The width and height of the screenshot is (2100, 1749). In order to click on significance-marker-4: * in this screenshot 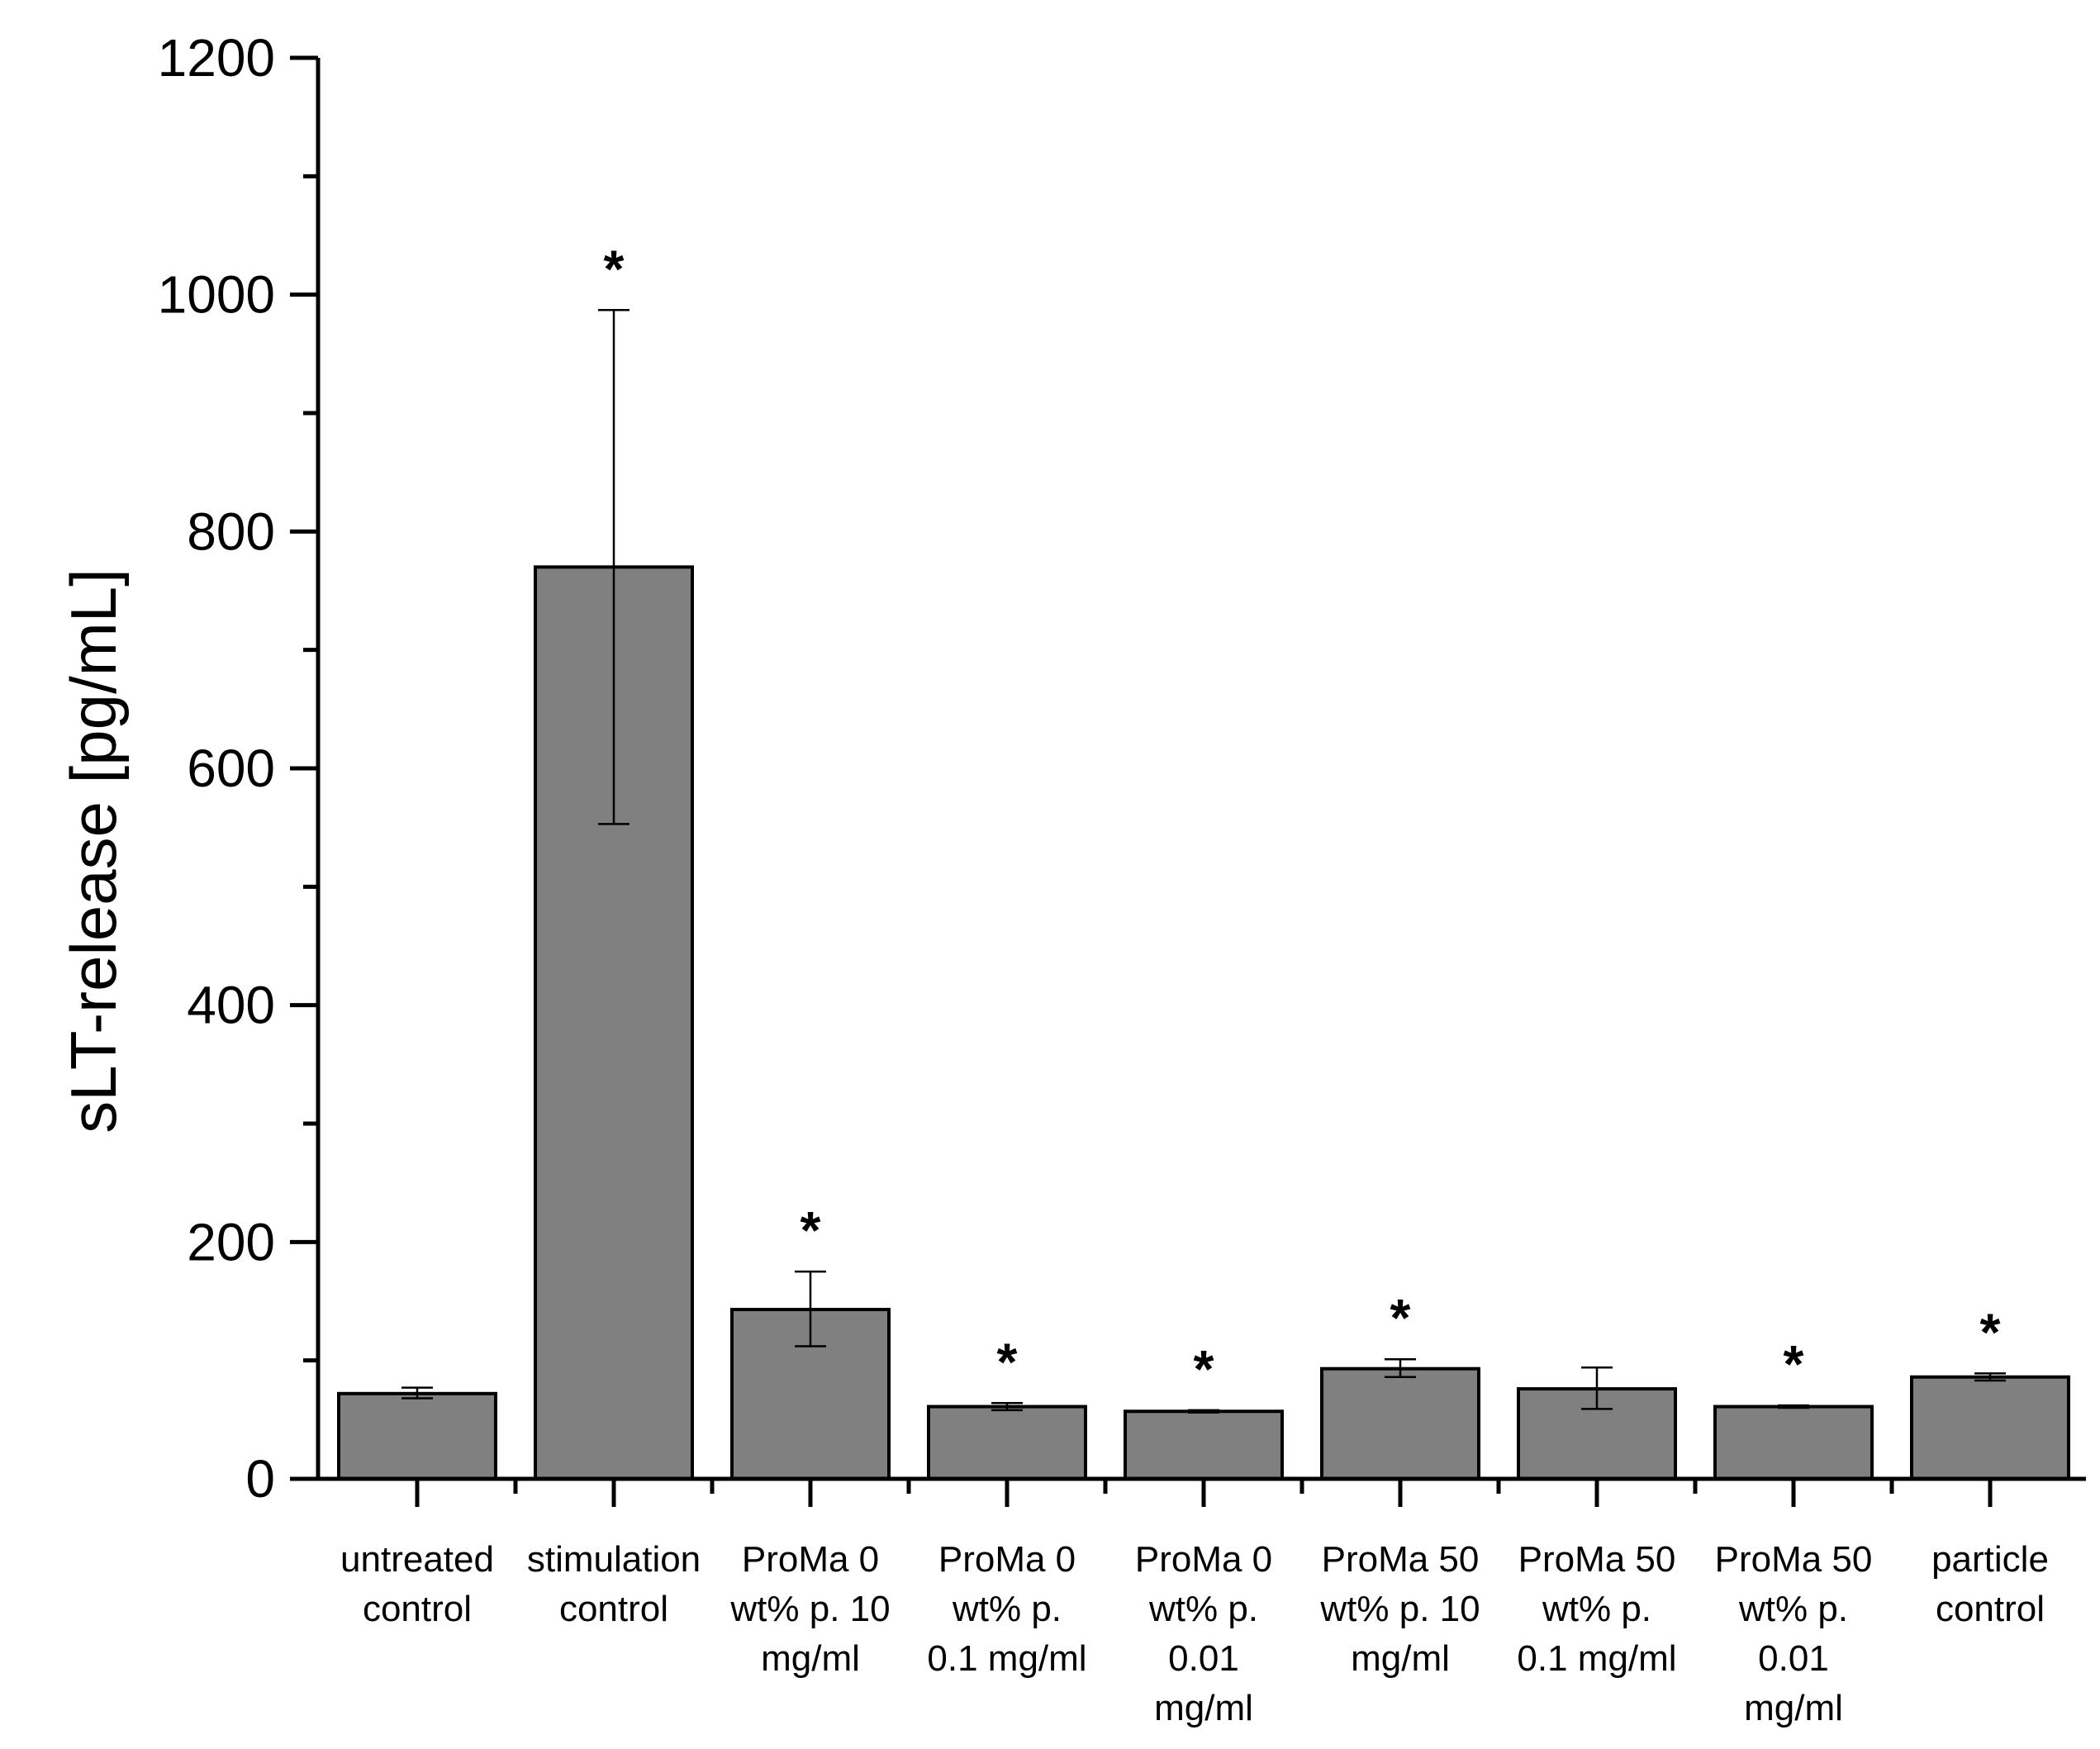, I will do `click(1008, 1361)`.